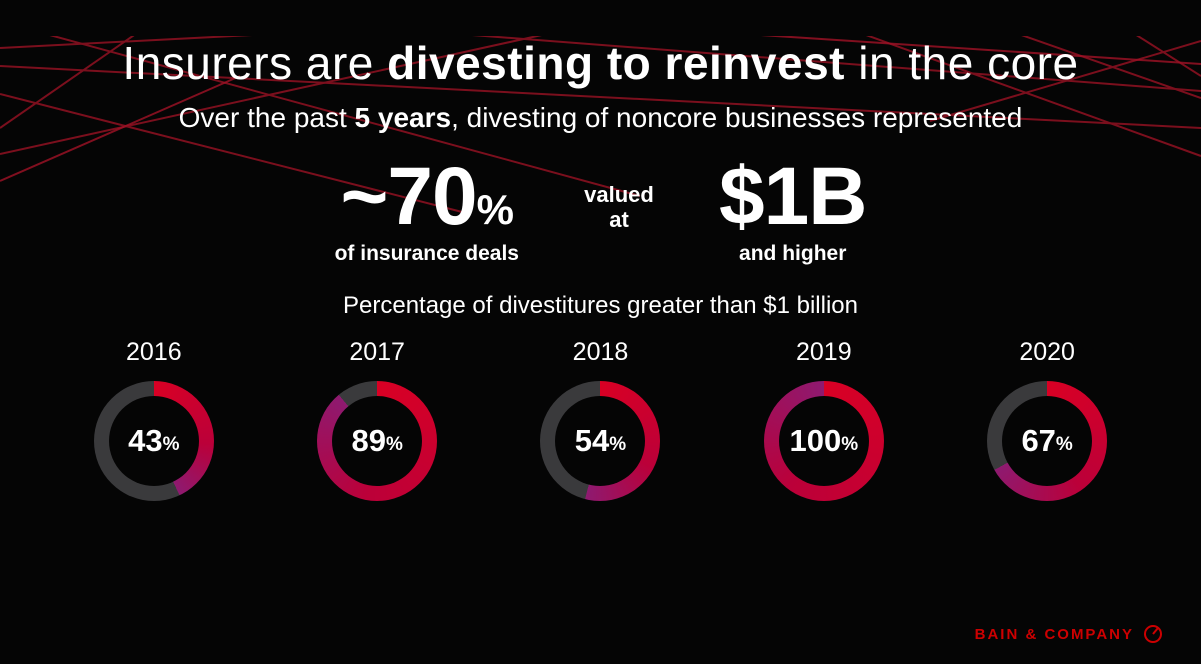  I want to click on title-bold: divesting to reinvest, so click(616, 63).